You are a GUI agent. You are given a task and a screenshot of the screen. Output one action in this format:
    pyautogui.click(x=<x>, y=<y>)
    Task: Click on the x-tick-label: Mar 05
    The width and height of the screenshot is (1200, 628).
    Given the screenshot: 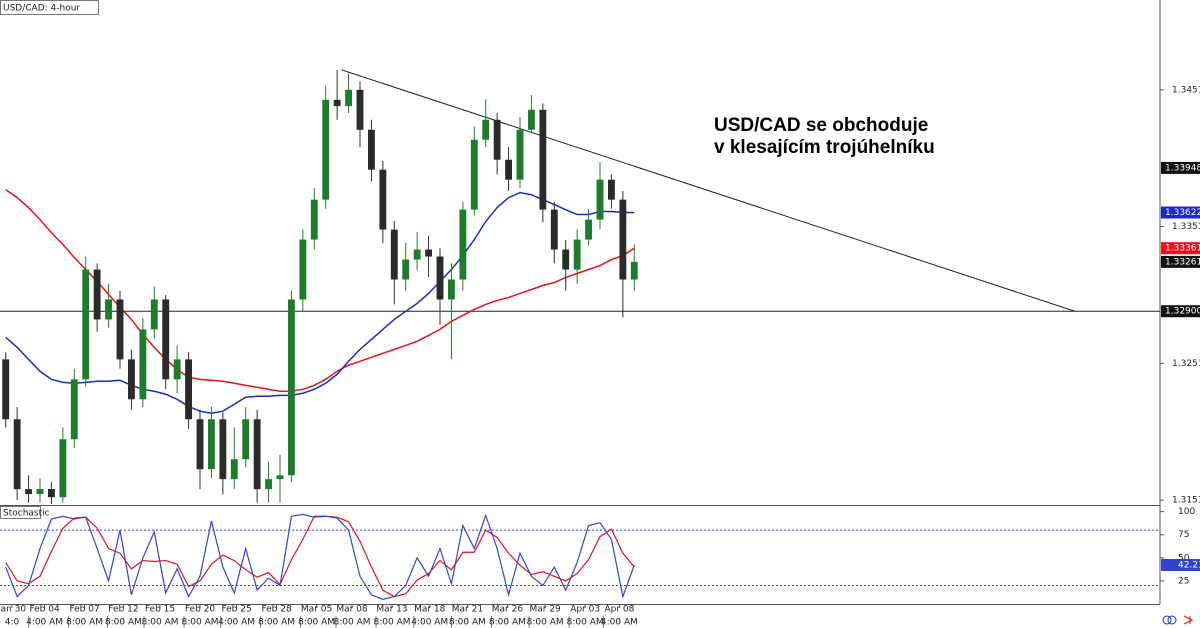 What is the action you would take?
    pyautogui.click(x=316, y=610)
    